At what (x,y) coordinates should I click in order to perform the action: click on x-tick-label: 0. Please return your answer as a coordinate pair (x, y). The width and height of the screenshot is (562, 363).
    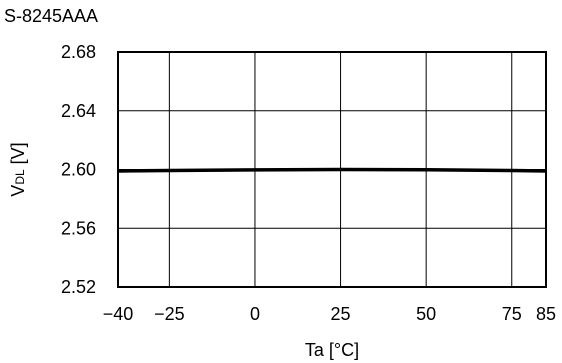
    Looking at the image, I should click on (255, 314).